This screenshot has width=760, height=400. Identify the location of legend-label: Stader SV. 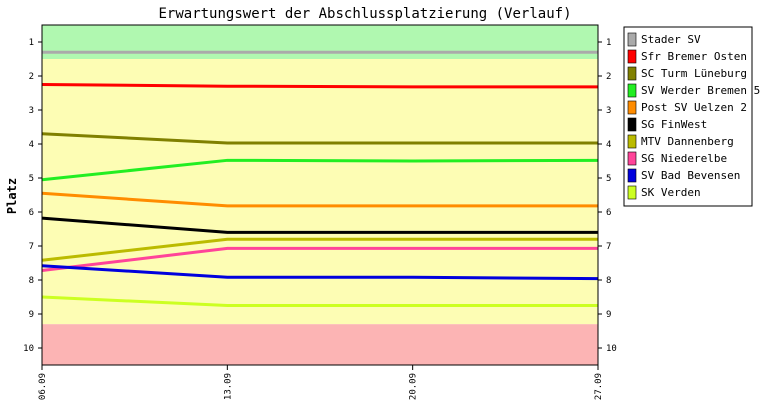
(671, 39).